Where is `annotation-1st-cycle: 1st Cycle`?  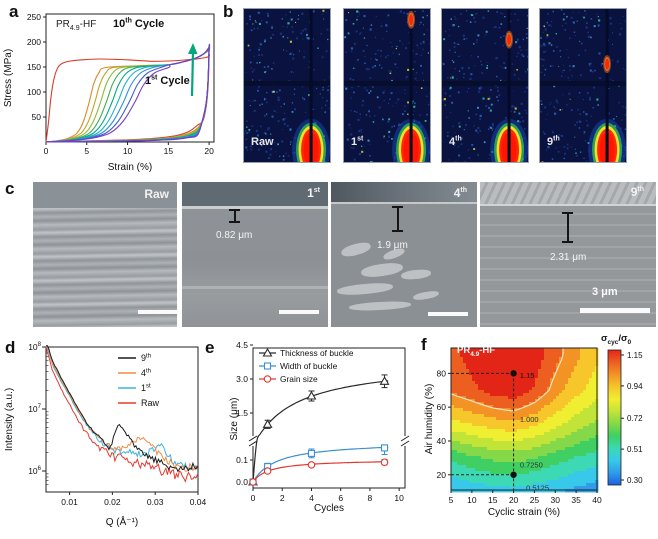
annotation-1st-cycle: 1st Cycle is located at coordinates (167, 80).